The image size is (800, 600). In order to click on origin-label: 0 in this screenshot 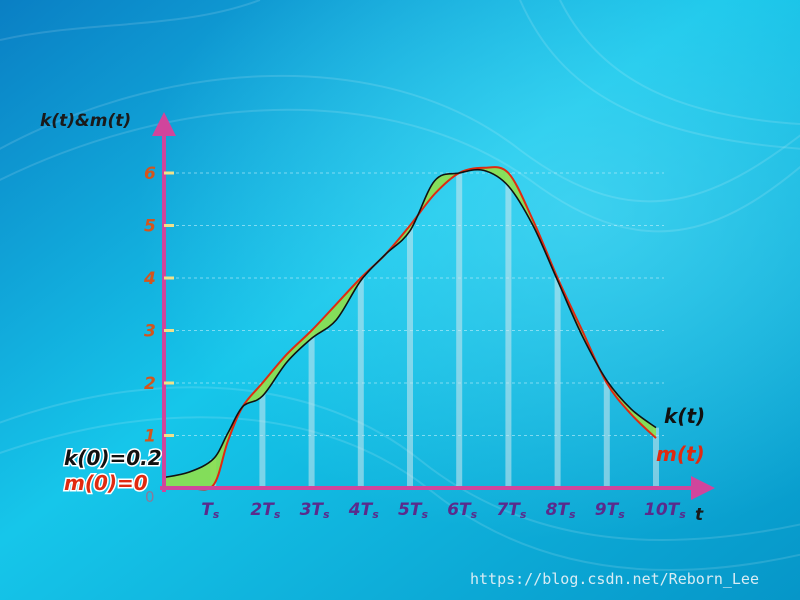, I will do `click(150, 497)`.